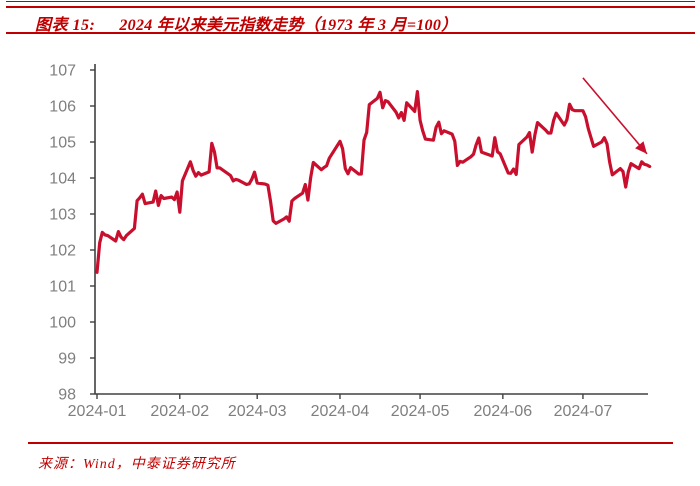  Describe the element at coordinates (350, 443) in the screenshot. I see `footer-rule` at that location.